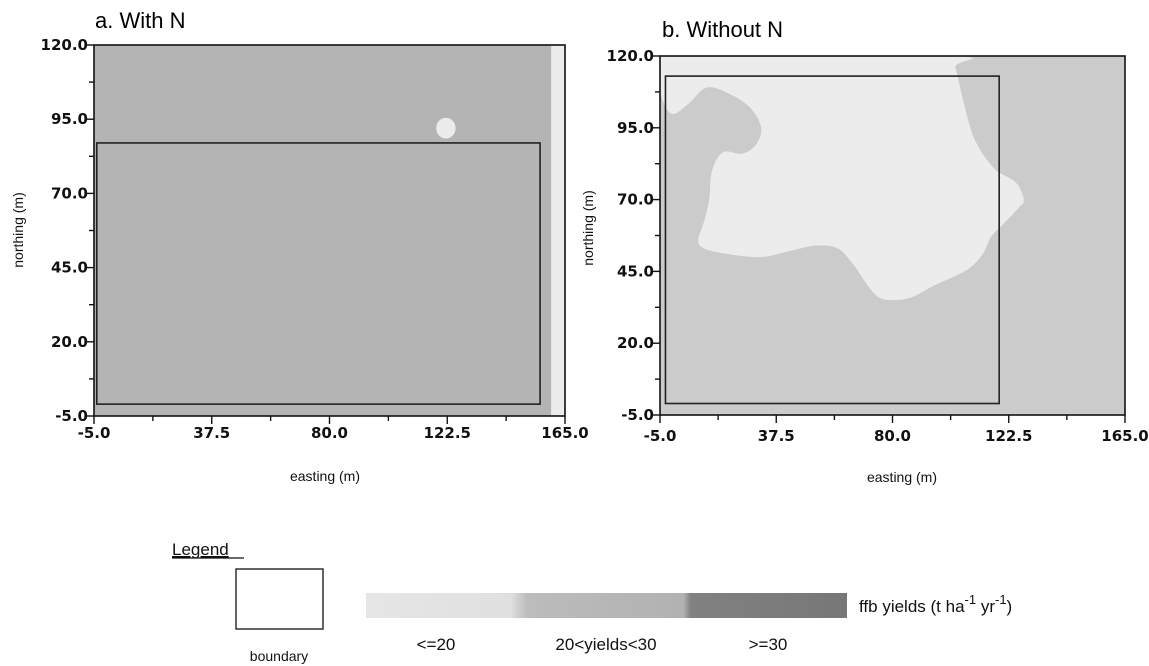  What do you see at coordinates (722, 29) in the screenshot?
I see `panel-b-title: b. Without N` at bounding box center [722, 29].